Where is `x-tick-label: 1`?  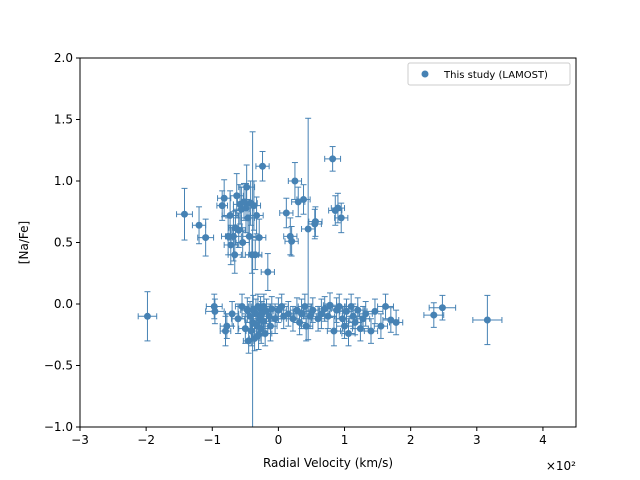
x-tick-label: 1 is located at coordinates (345, 440).